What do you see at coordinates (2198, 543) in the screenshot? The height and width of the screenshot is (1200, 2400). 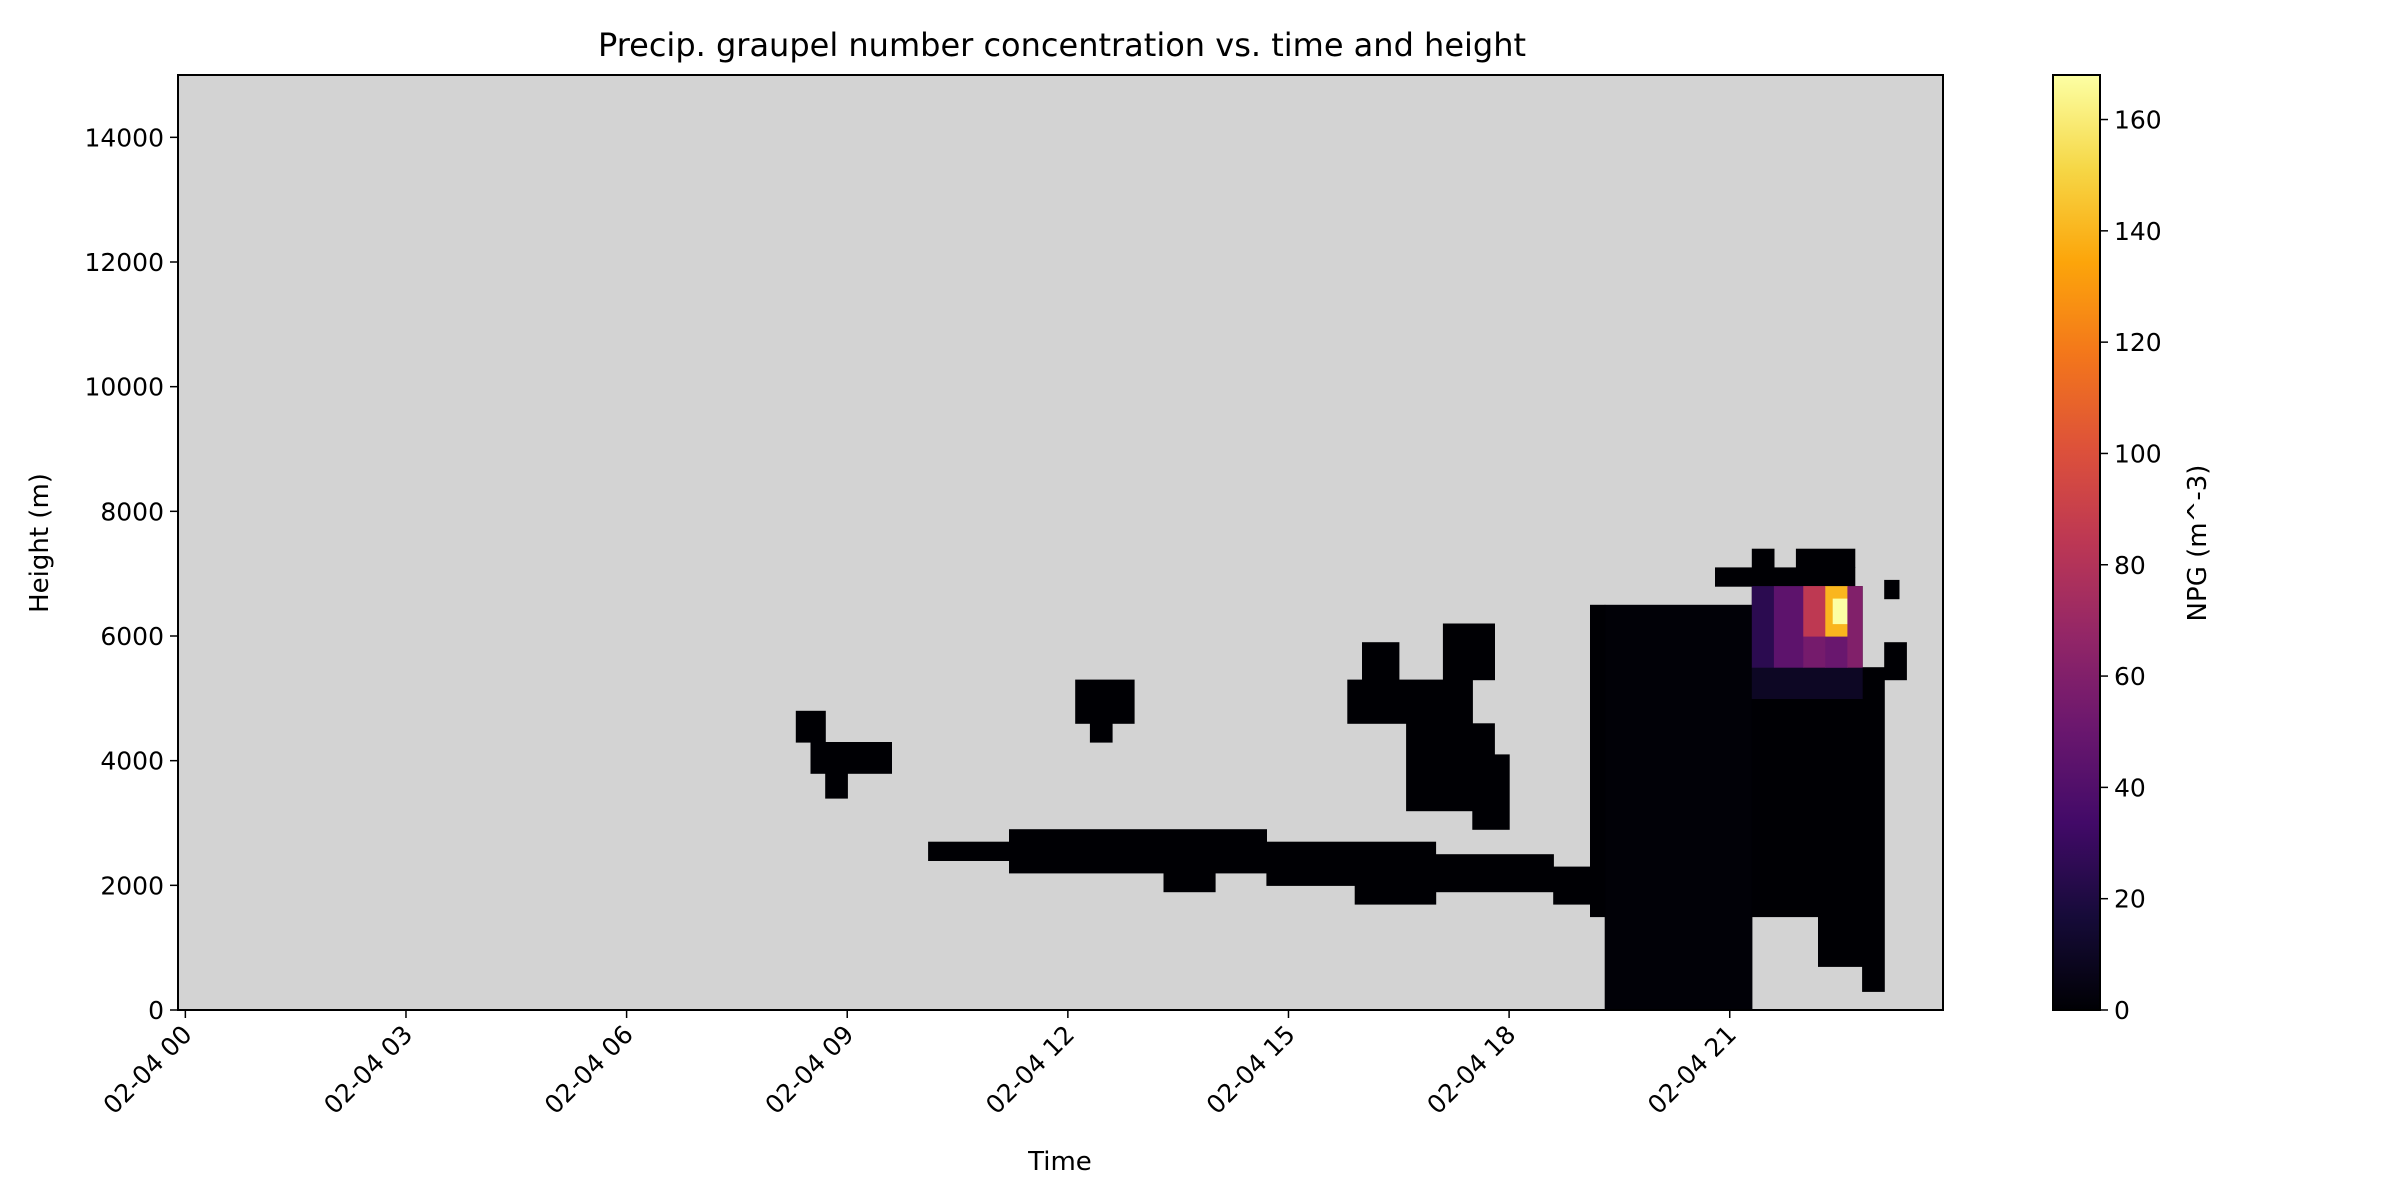 I see `colorbar-label: NPG (m^-3)` at bounding box center [2198, 543].